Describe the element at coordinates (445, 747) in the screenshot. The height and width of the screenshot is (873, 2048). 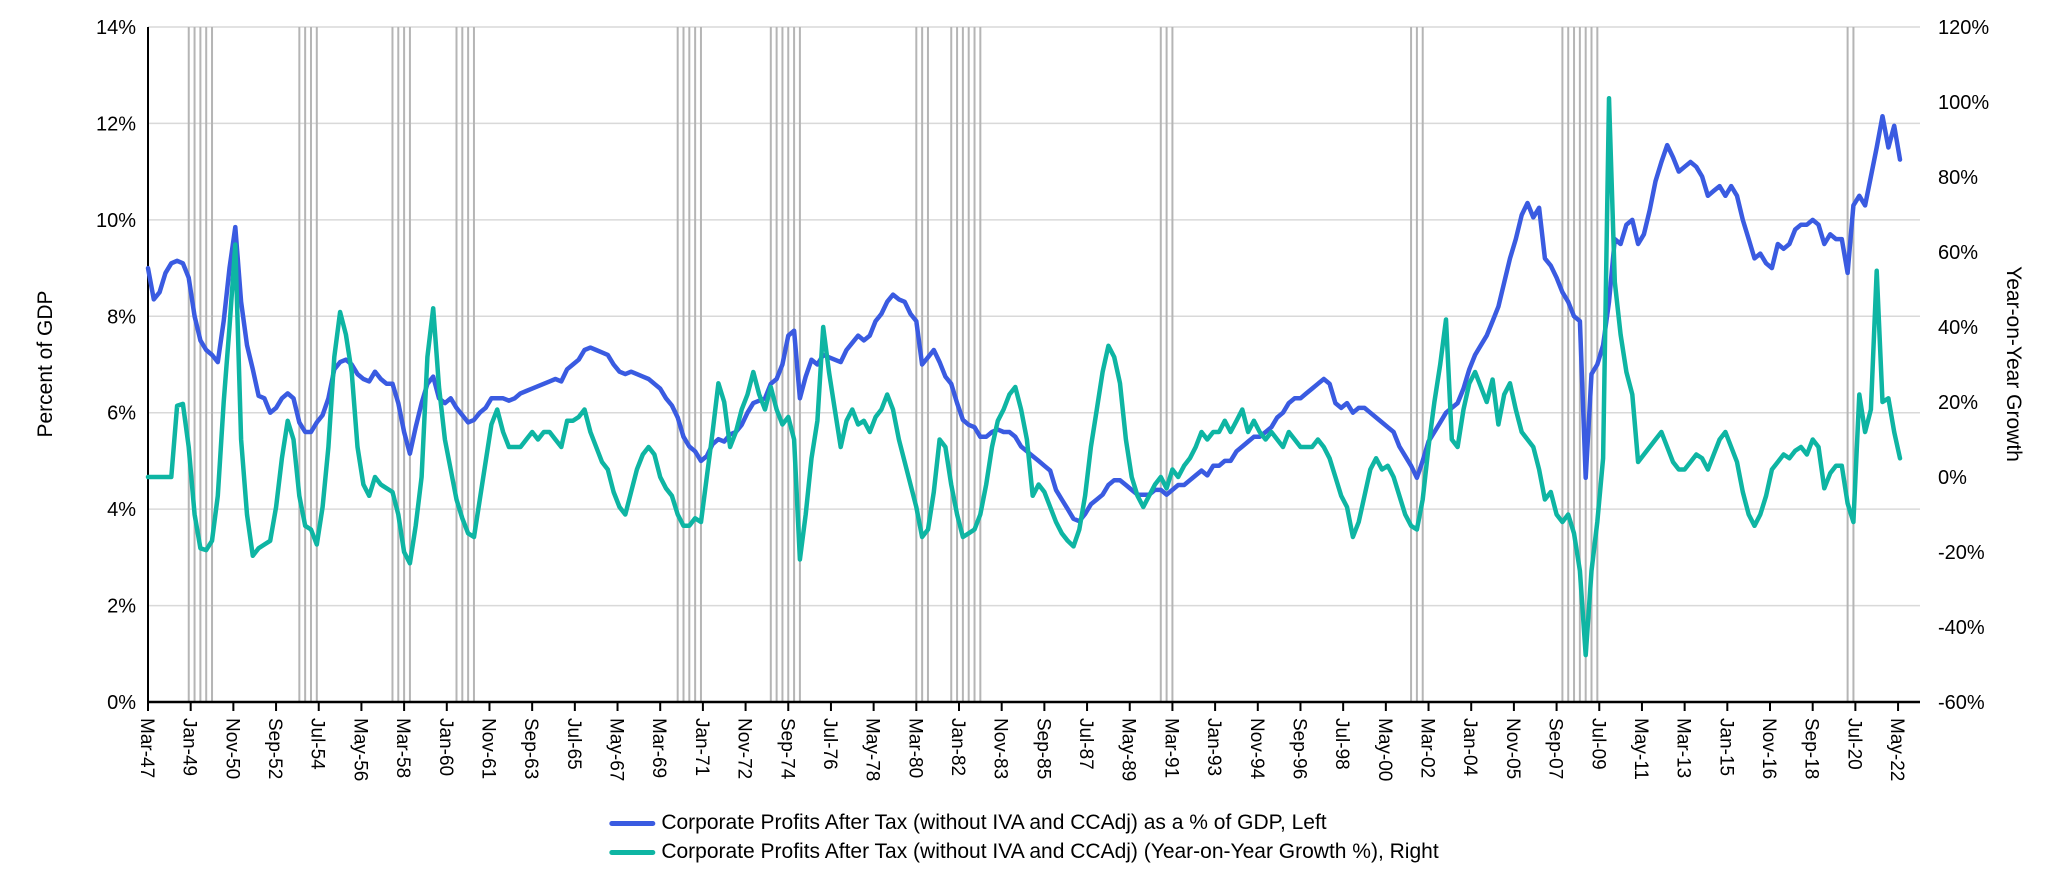
I see `svg-text: Jan-60` at that location.